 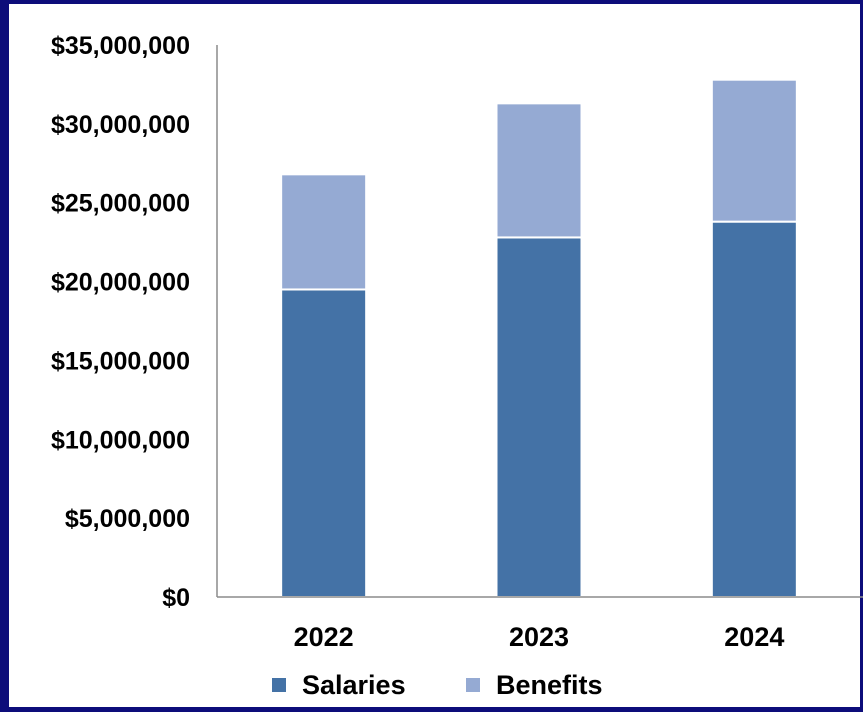 I want to click on y-tick-label: $10,000,000, so click(x=120, y=440).